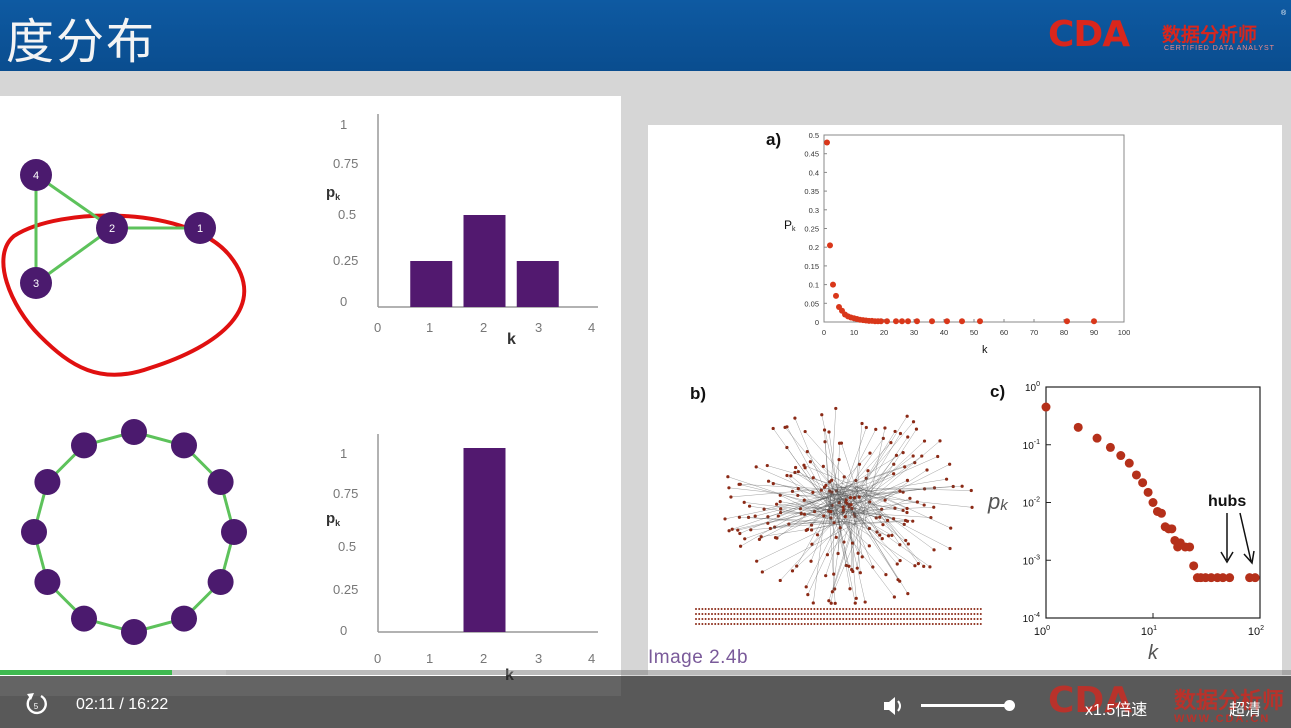  Describe the element at coordinates (811, 303) in the screenshot. I see `y-tick-label: 0.05` at that location.